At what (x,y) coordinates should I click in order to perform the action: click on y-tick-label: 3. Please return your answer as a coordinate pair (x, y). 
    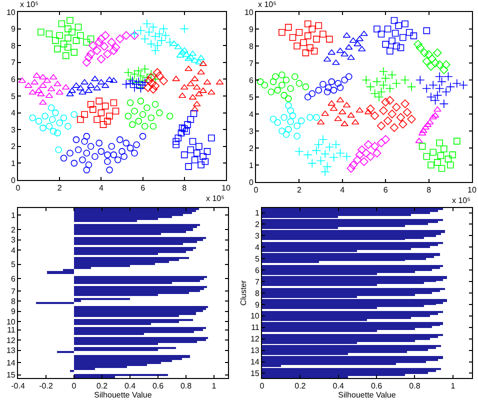
    Looking at the image, I should click on (257, 236).